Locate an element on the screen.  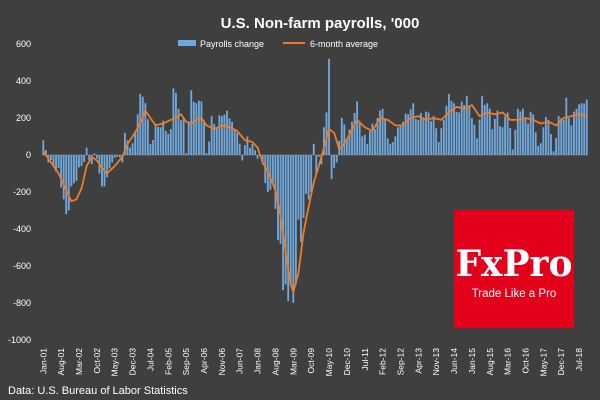
legend-bar-swatch is located at coordinates (187, 43).